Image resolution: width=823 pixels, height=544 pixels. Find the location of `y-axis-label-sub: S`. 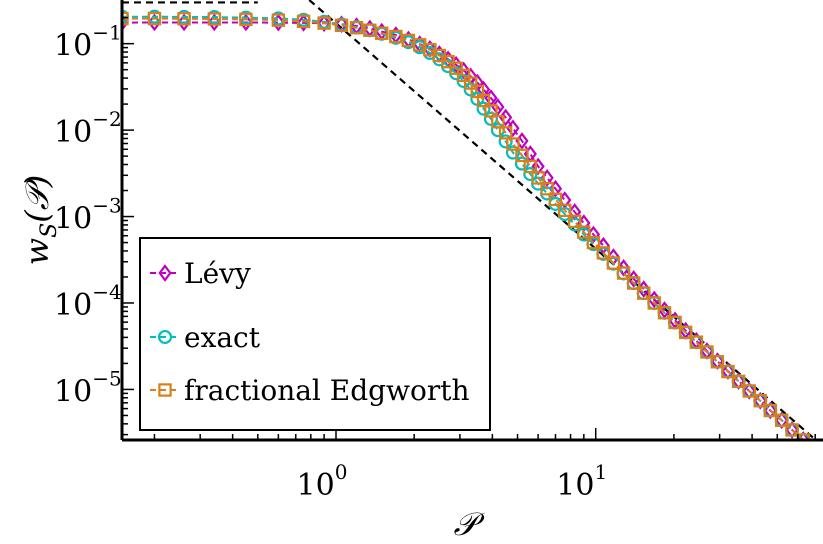

y-axis-label-sub: S is located at coordinates (49, 230).